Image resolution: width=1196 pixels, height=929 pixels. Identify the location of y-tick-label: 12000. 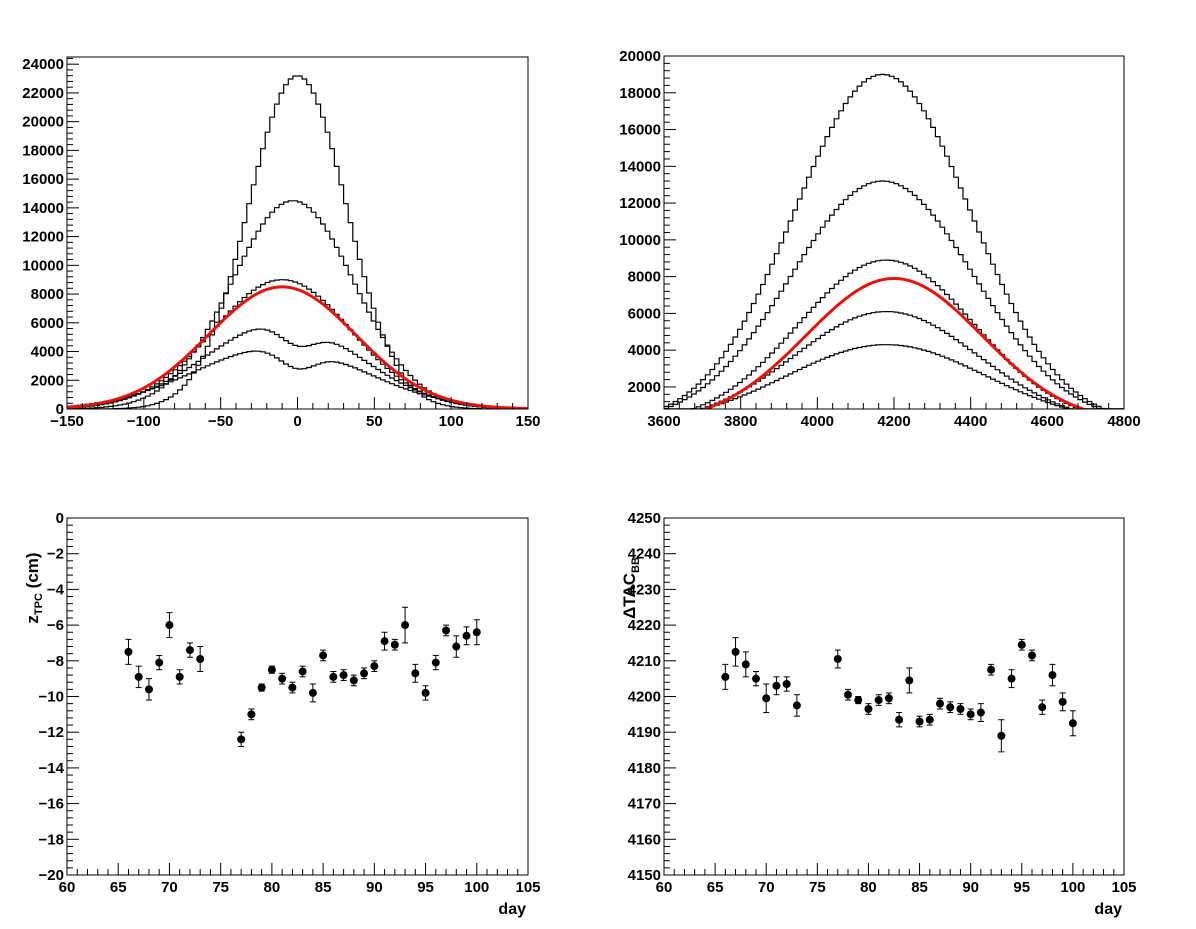
(43, 237).